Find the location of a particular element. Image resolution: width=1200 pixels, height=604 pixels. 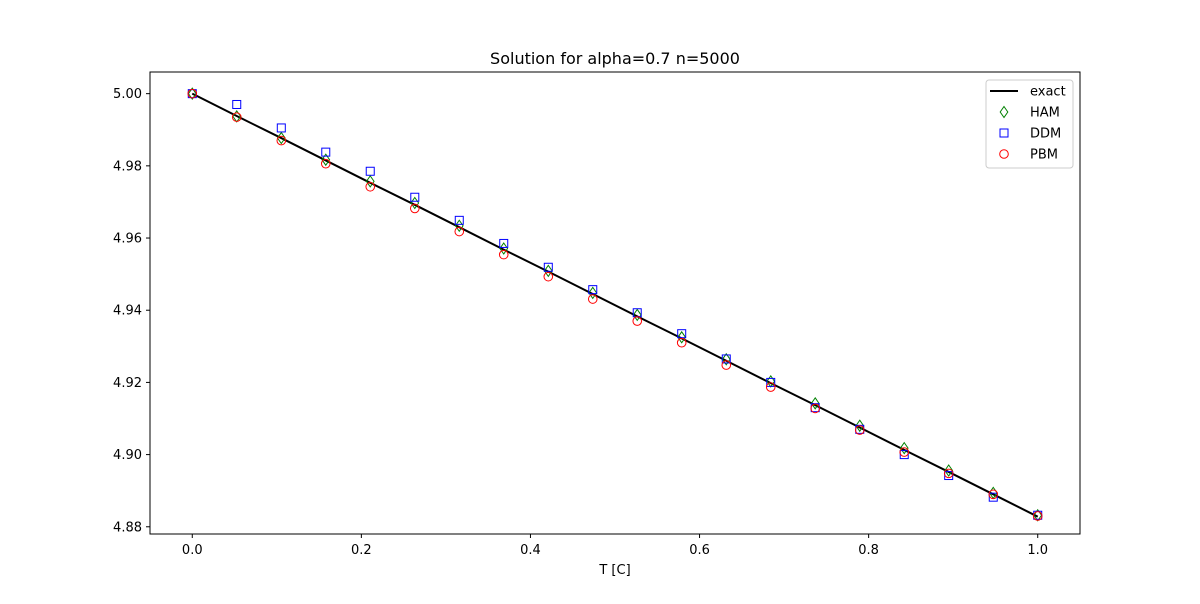

legend-box is located at coordinates (1029, 124).